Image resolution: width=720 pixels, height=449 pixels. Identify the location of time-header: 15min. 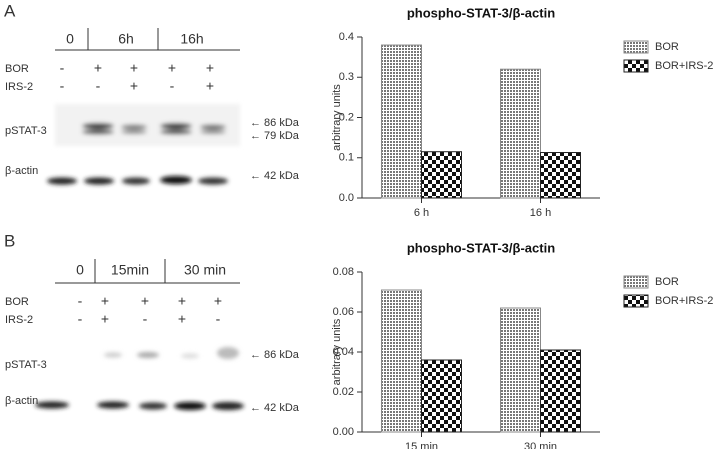
(130, 270).